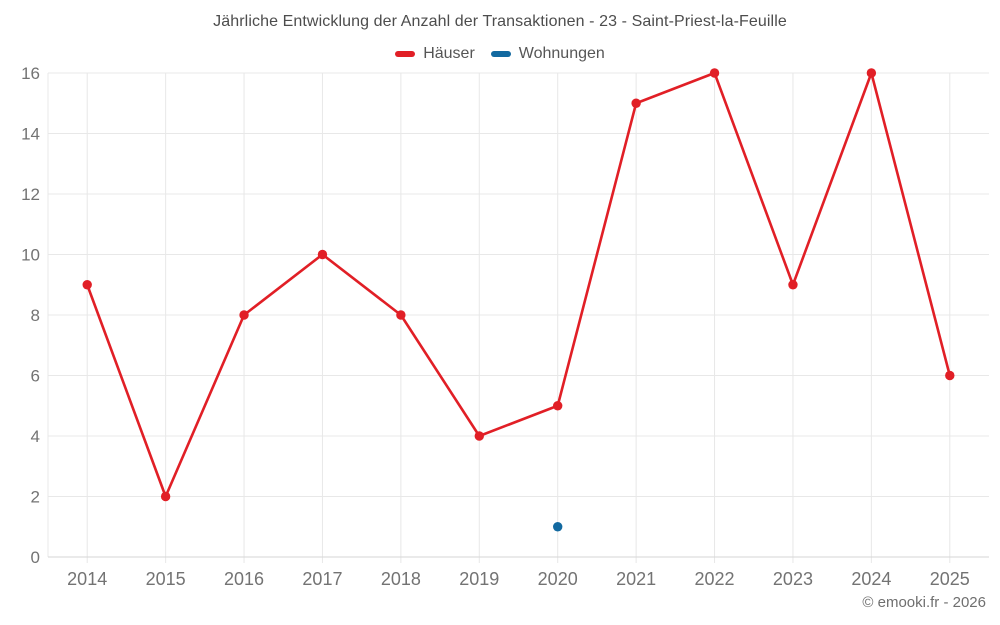 This screenshot has width=1000, height=625. I want to click on y-axis-tick-label: 12, so click(30, 194).